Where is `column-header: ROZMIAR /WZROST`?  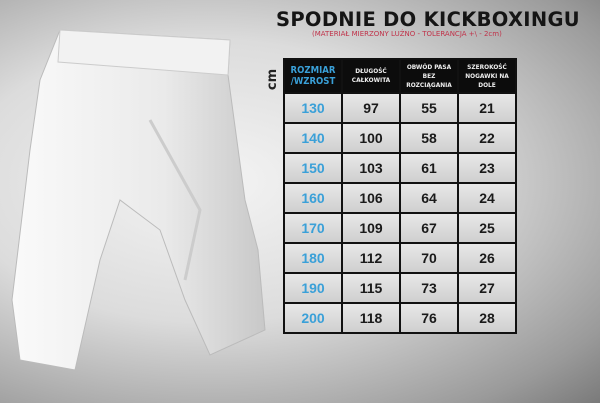 column-header: ROZMIAR /WZROST is located at coordinates (313, 76).